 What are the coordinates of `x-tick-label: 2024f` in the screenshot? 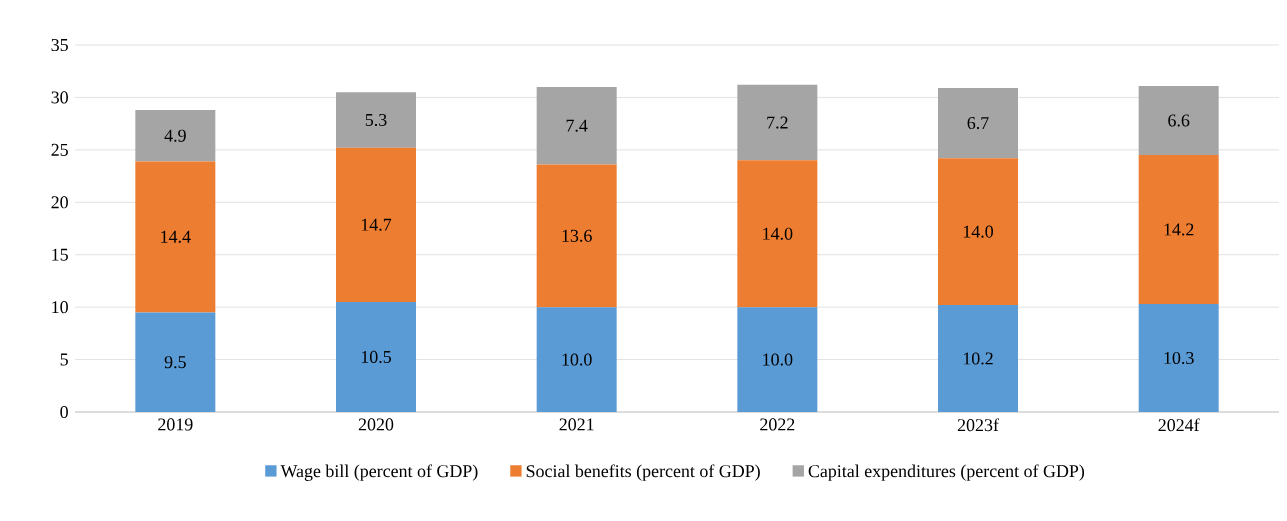 It's located at (1179, 425).